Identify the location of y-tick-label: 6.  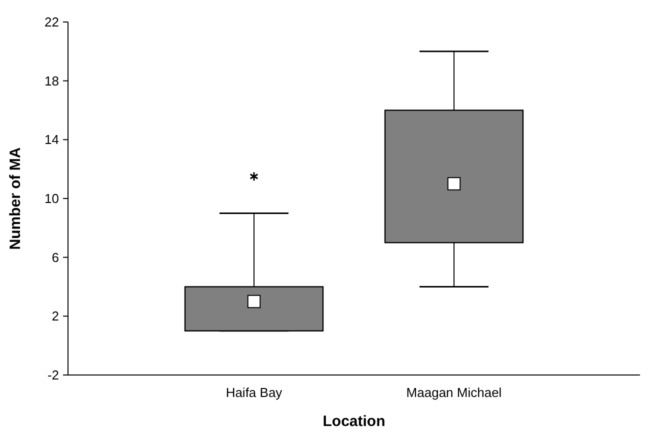
(55, 257).